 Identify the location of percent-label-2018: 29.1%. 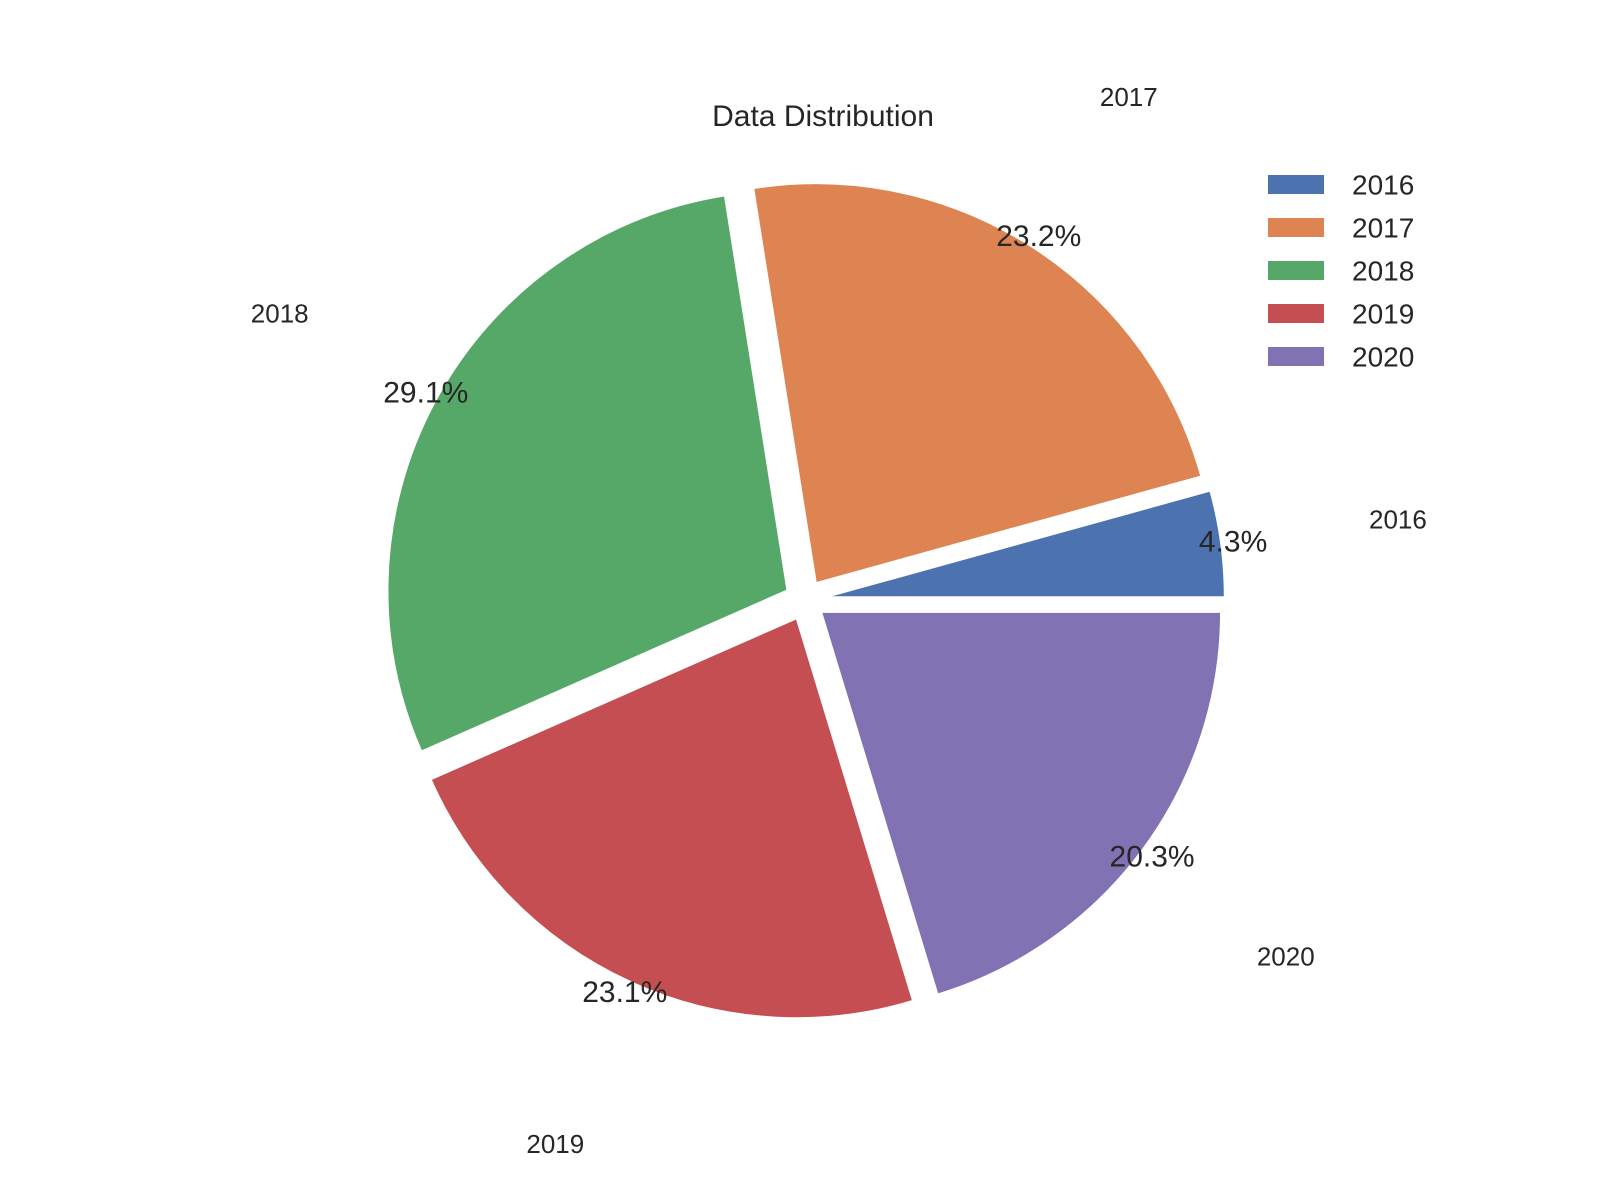
(425, 393).